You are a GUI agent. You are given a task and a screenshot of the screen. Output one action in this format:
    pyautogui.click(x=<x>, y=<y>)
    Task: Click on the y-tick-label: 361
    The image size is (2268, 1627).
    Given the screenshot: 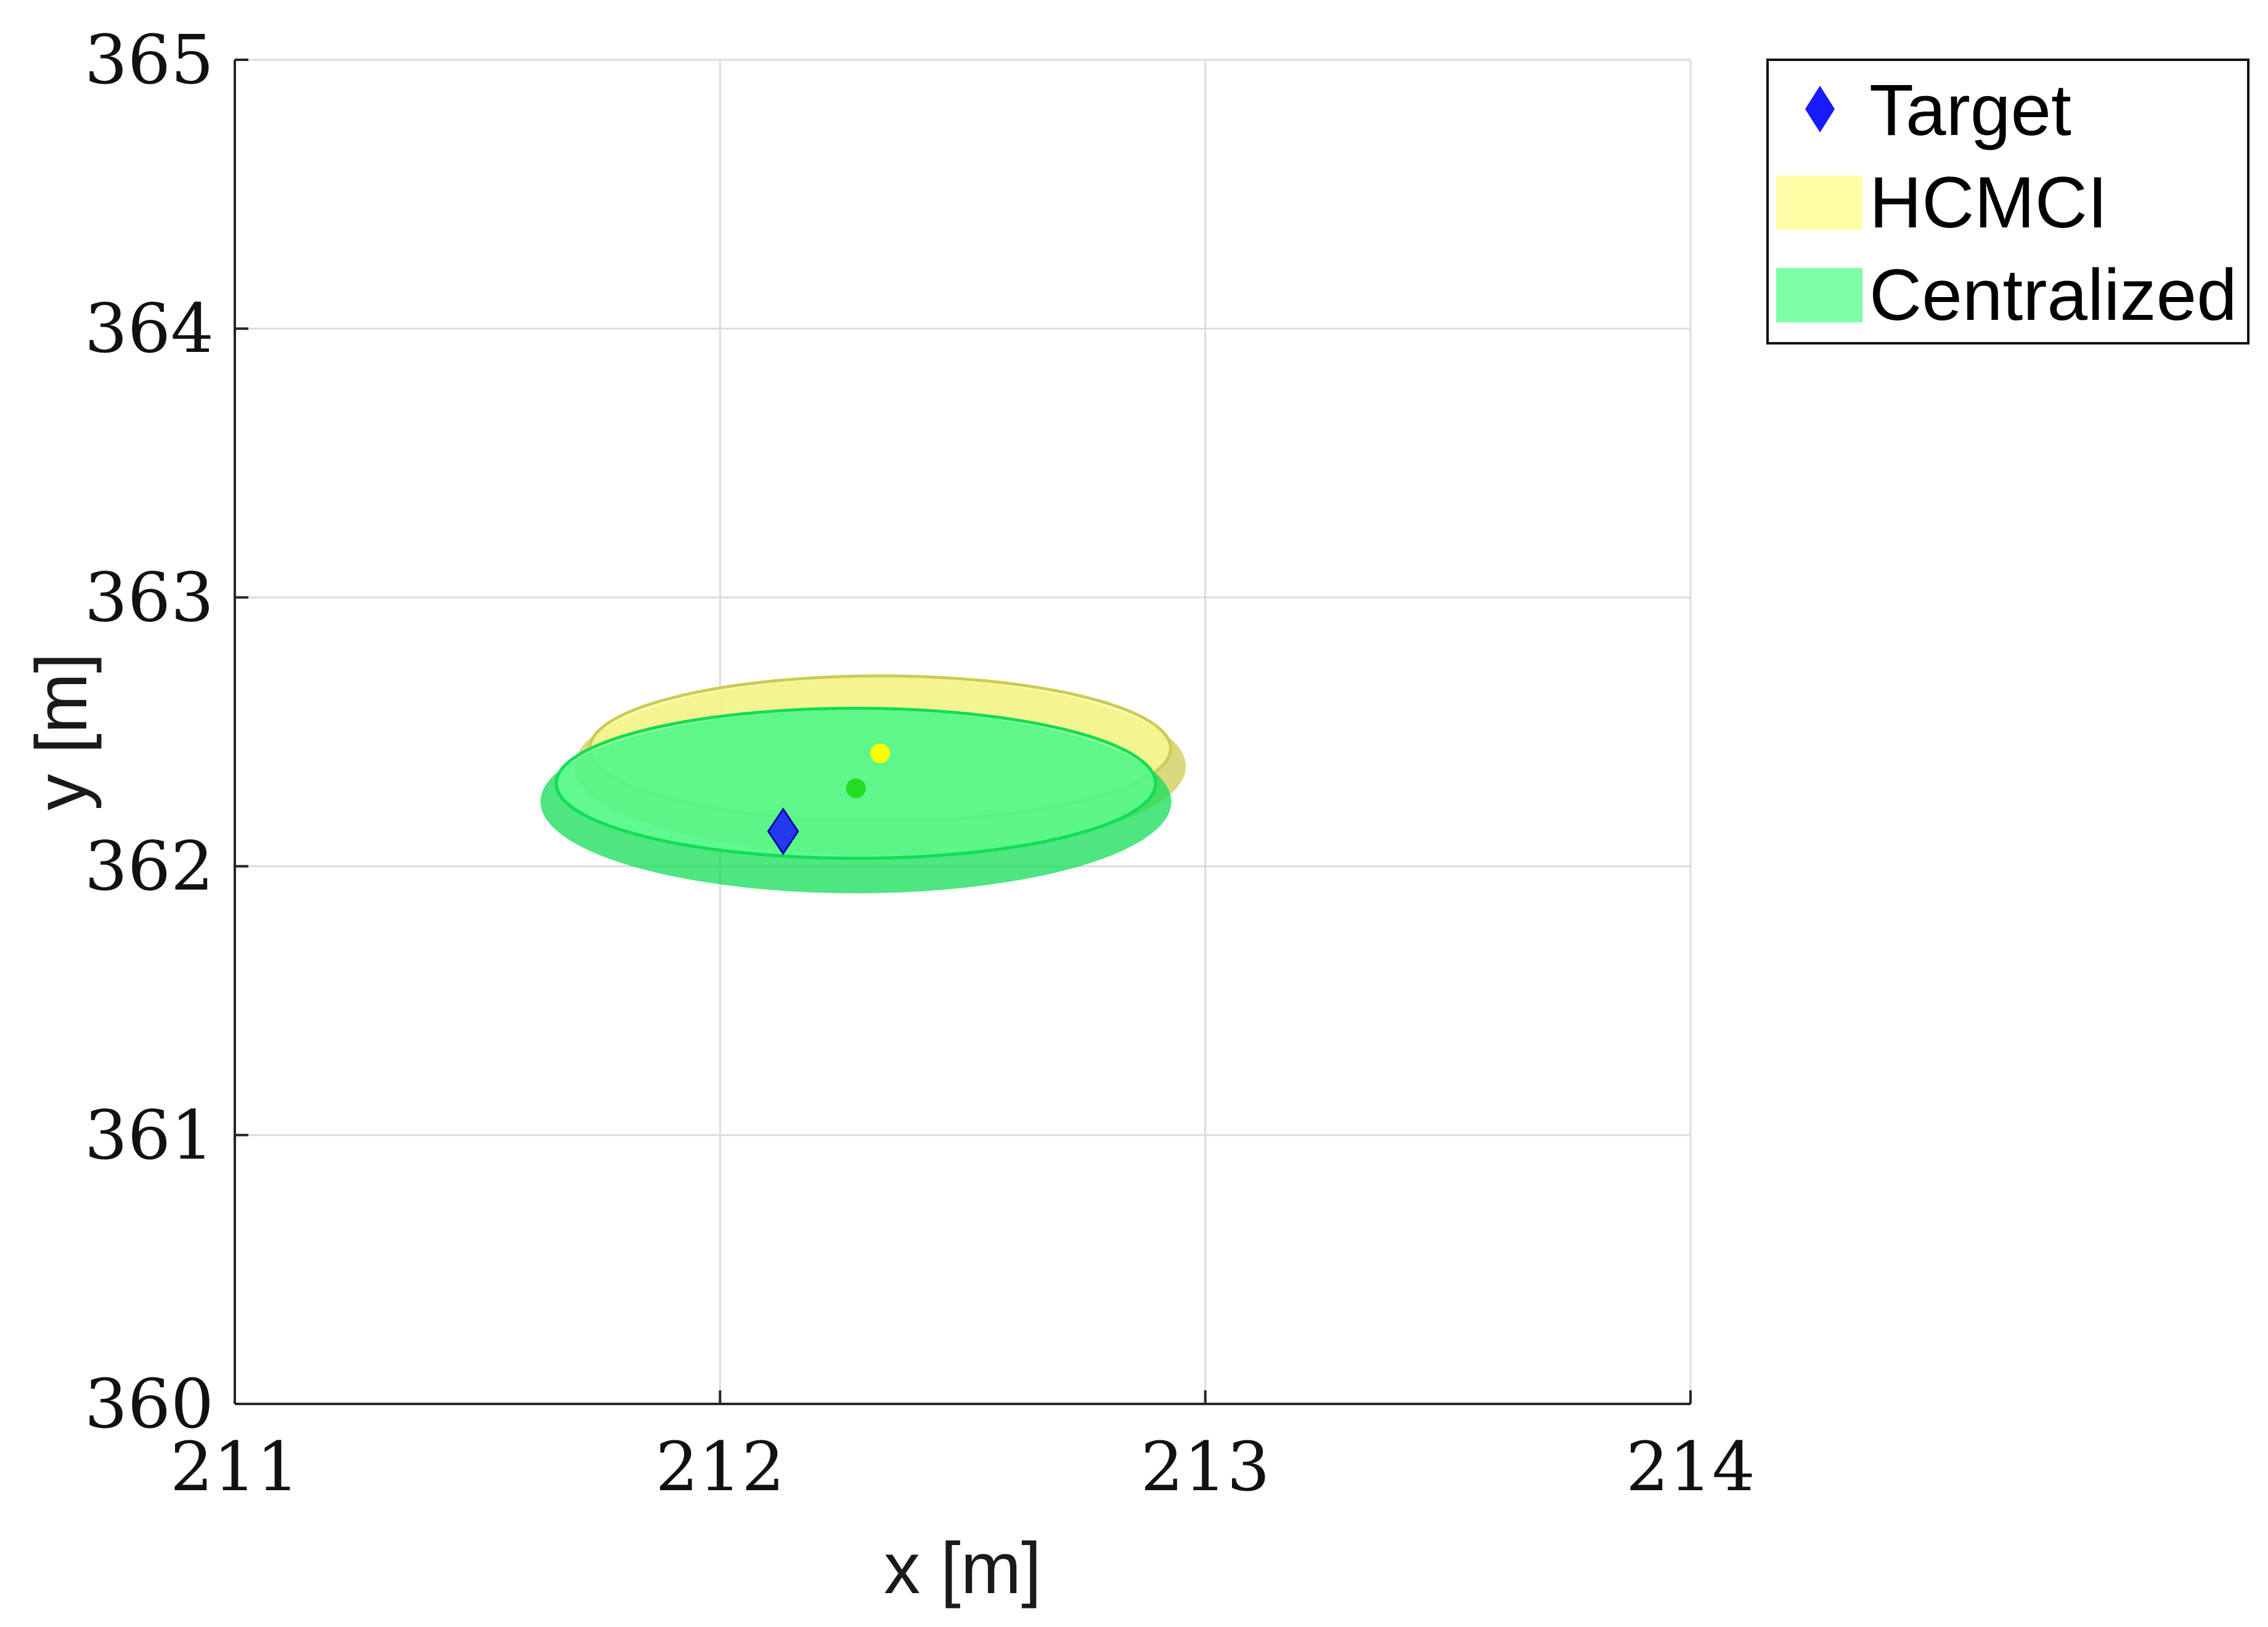 What is the action you would take?
    pyautogui.click(x=149, y=1136)
    